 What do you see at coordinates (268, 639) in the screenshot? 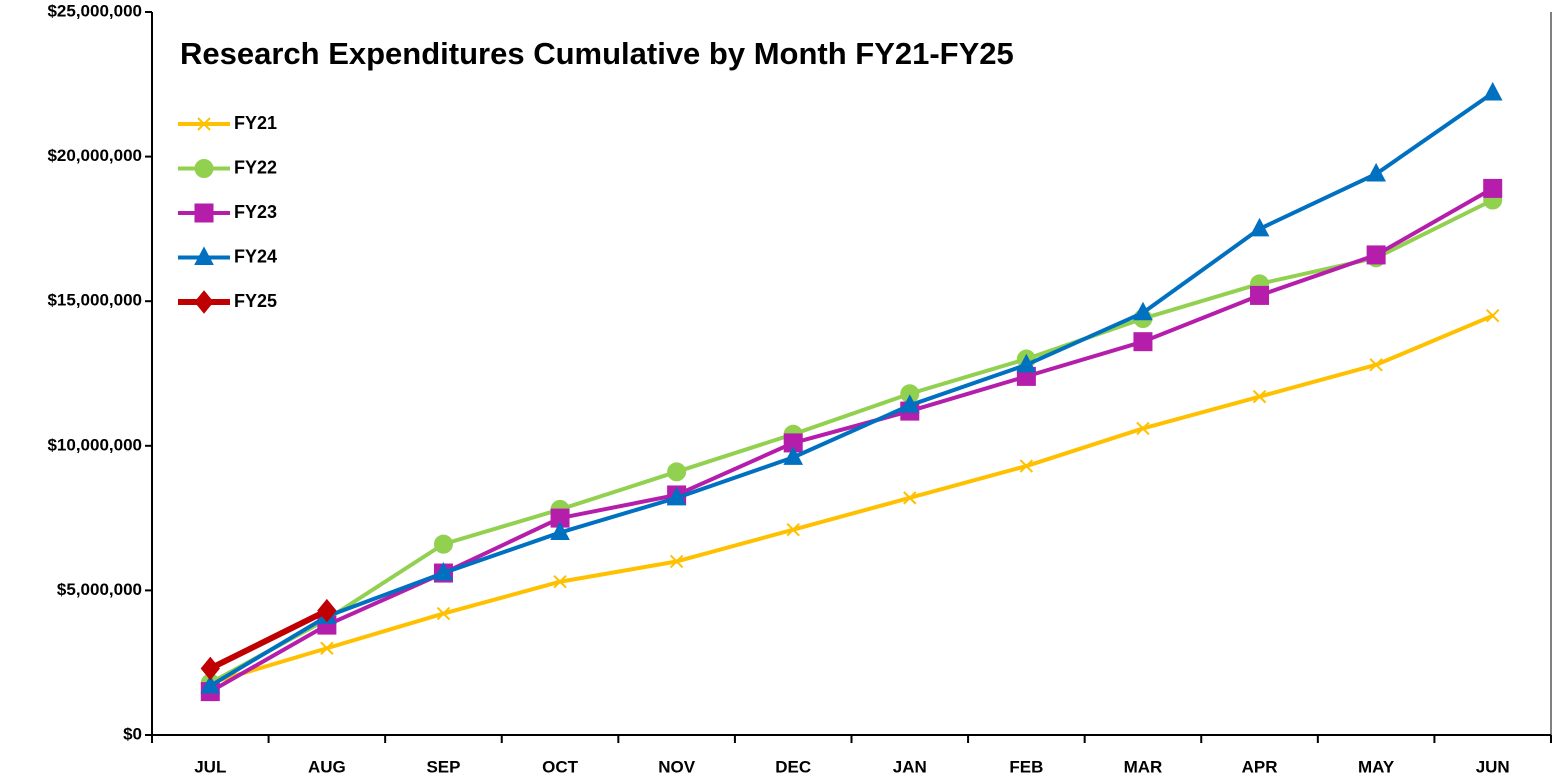
I see `series-line` at bounding box center [268, 639].